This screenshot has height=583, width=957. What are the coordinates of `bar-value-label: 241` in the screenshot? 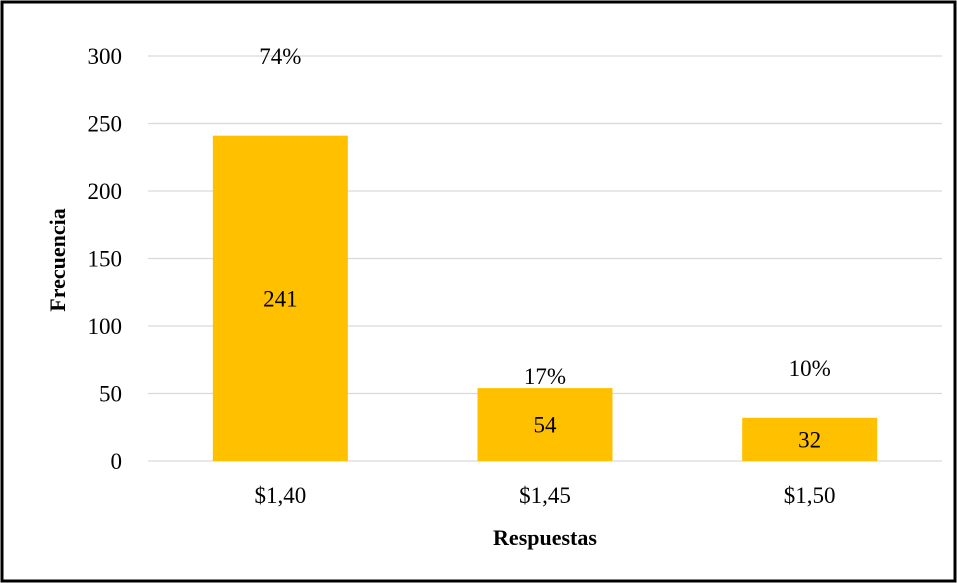 It's located at (280, 298).